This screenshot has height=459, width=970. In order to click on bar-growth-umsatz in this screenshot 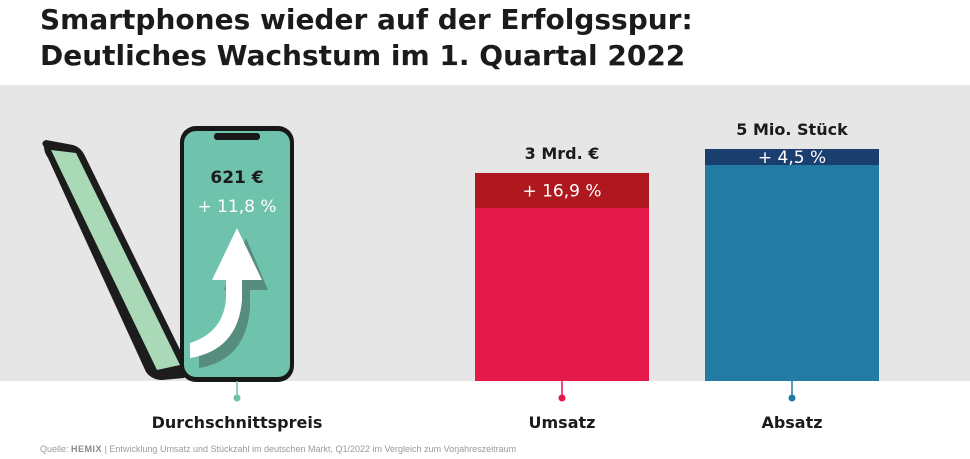, I will do `click(562, 190)`.